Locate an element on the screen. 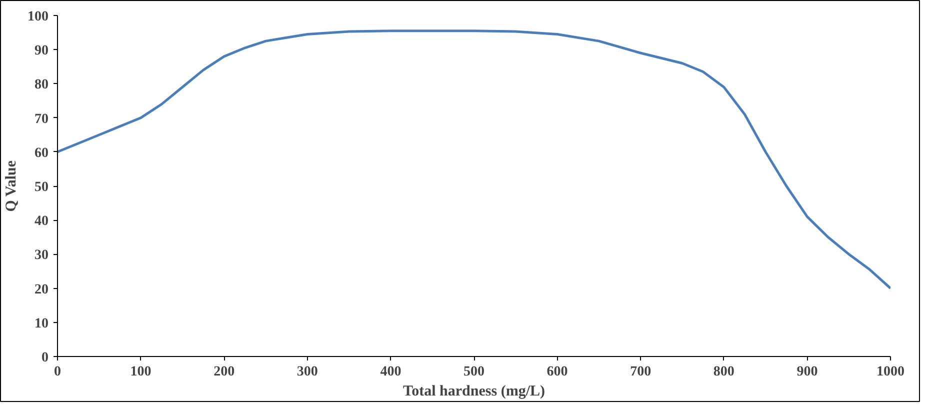 This screenshot has height=412, width=932. x-tick-label: 600 is located at coordinates (557, 372).